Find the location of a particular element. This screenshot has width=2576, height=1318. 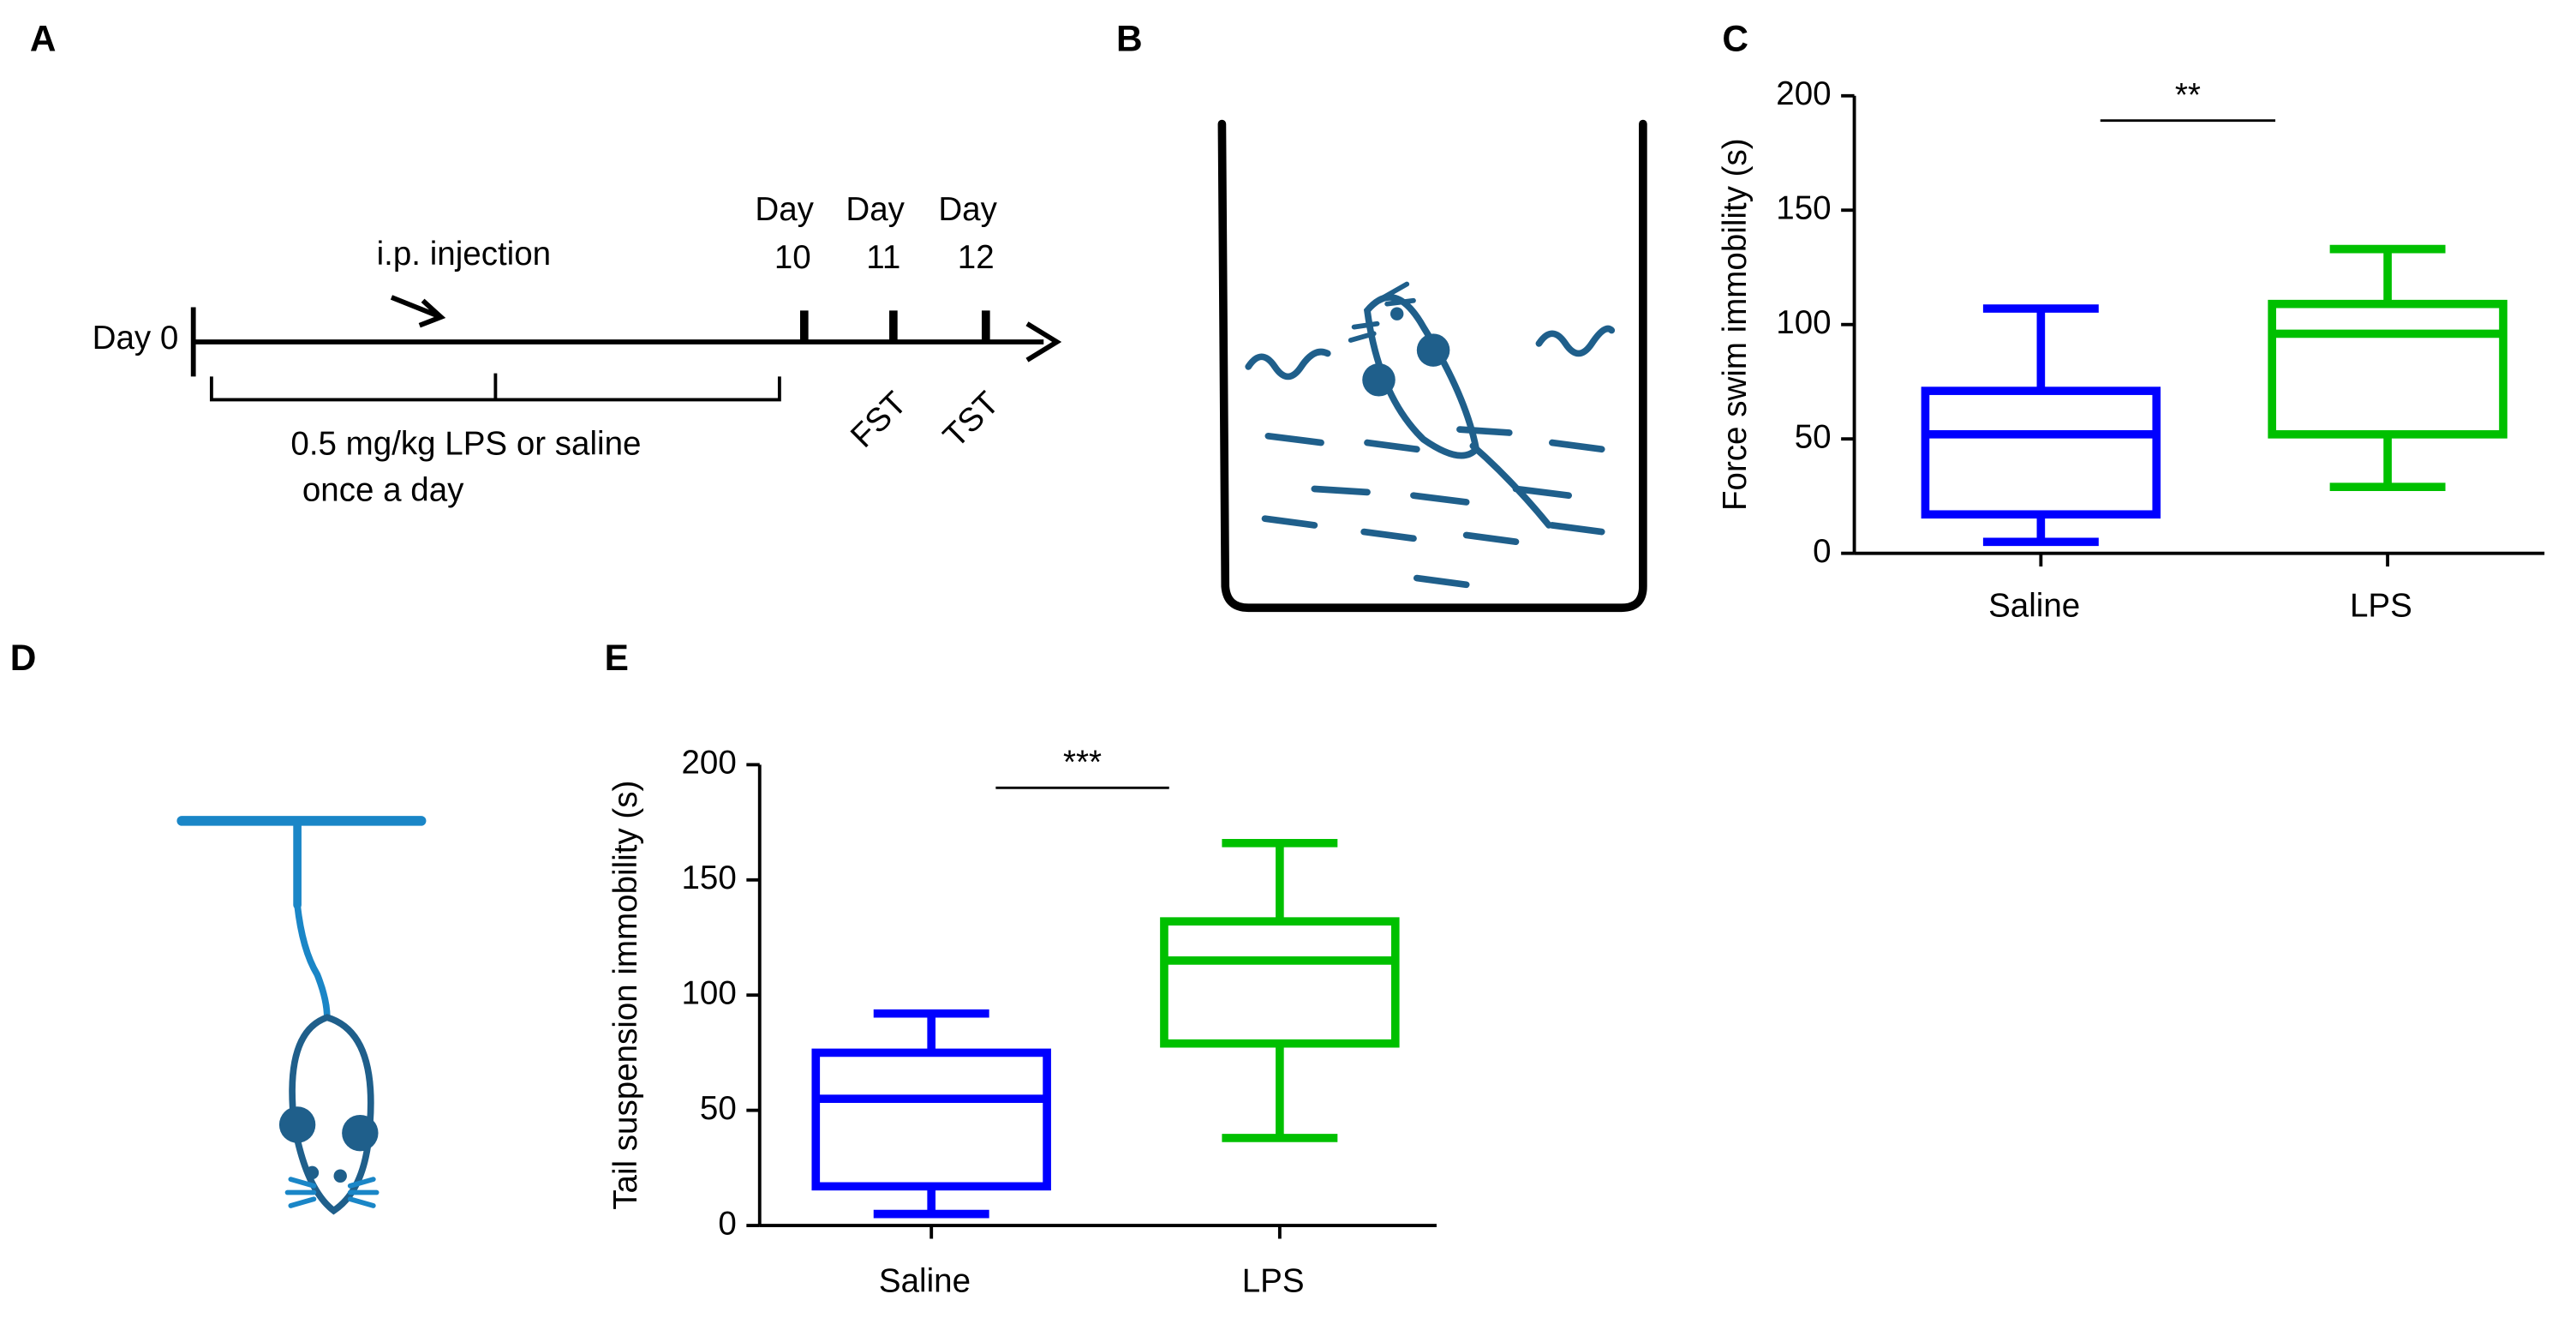

panel-label: D is located at coordinates (24, 658).